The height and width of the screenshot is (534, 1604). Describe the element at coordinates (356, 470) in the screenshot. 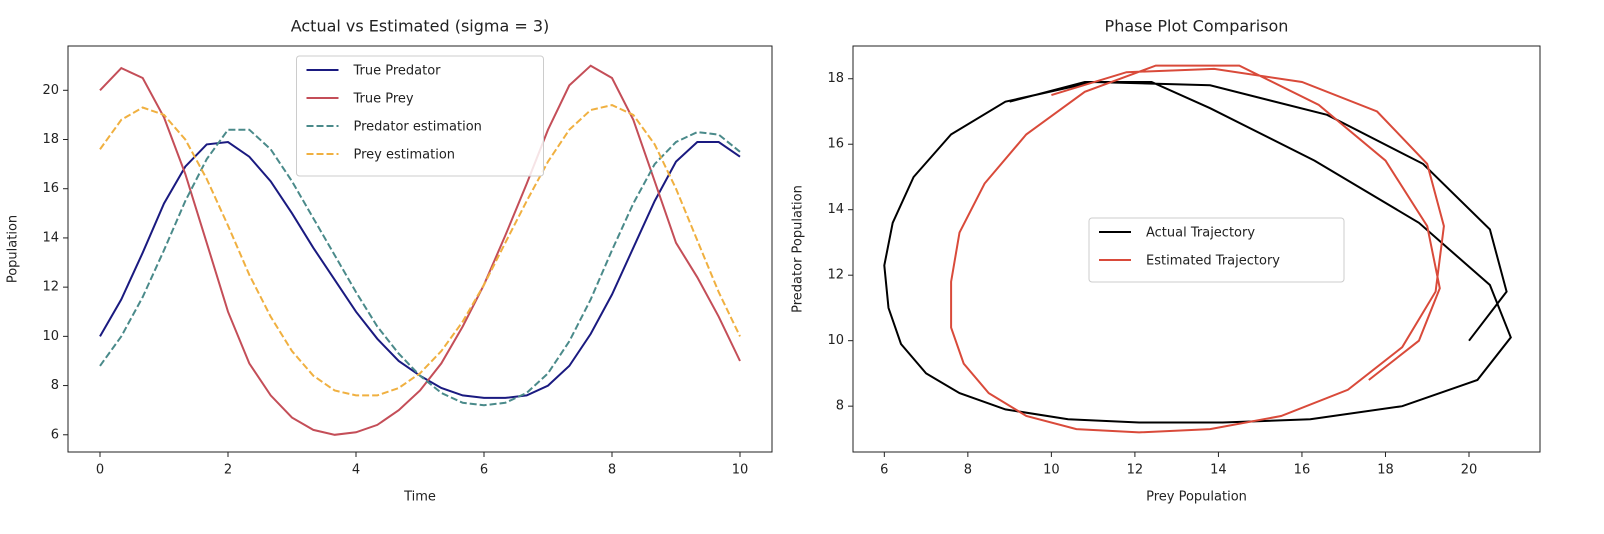

I see `x-tick-label: 4` at that location.